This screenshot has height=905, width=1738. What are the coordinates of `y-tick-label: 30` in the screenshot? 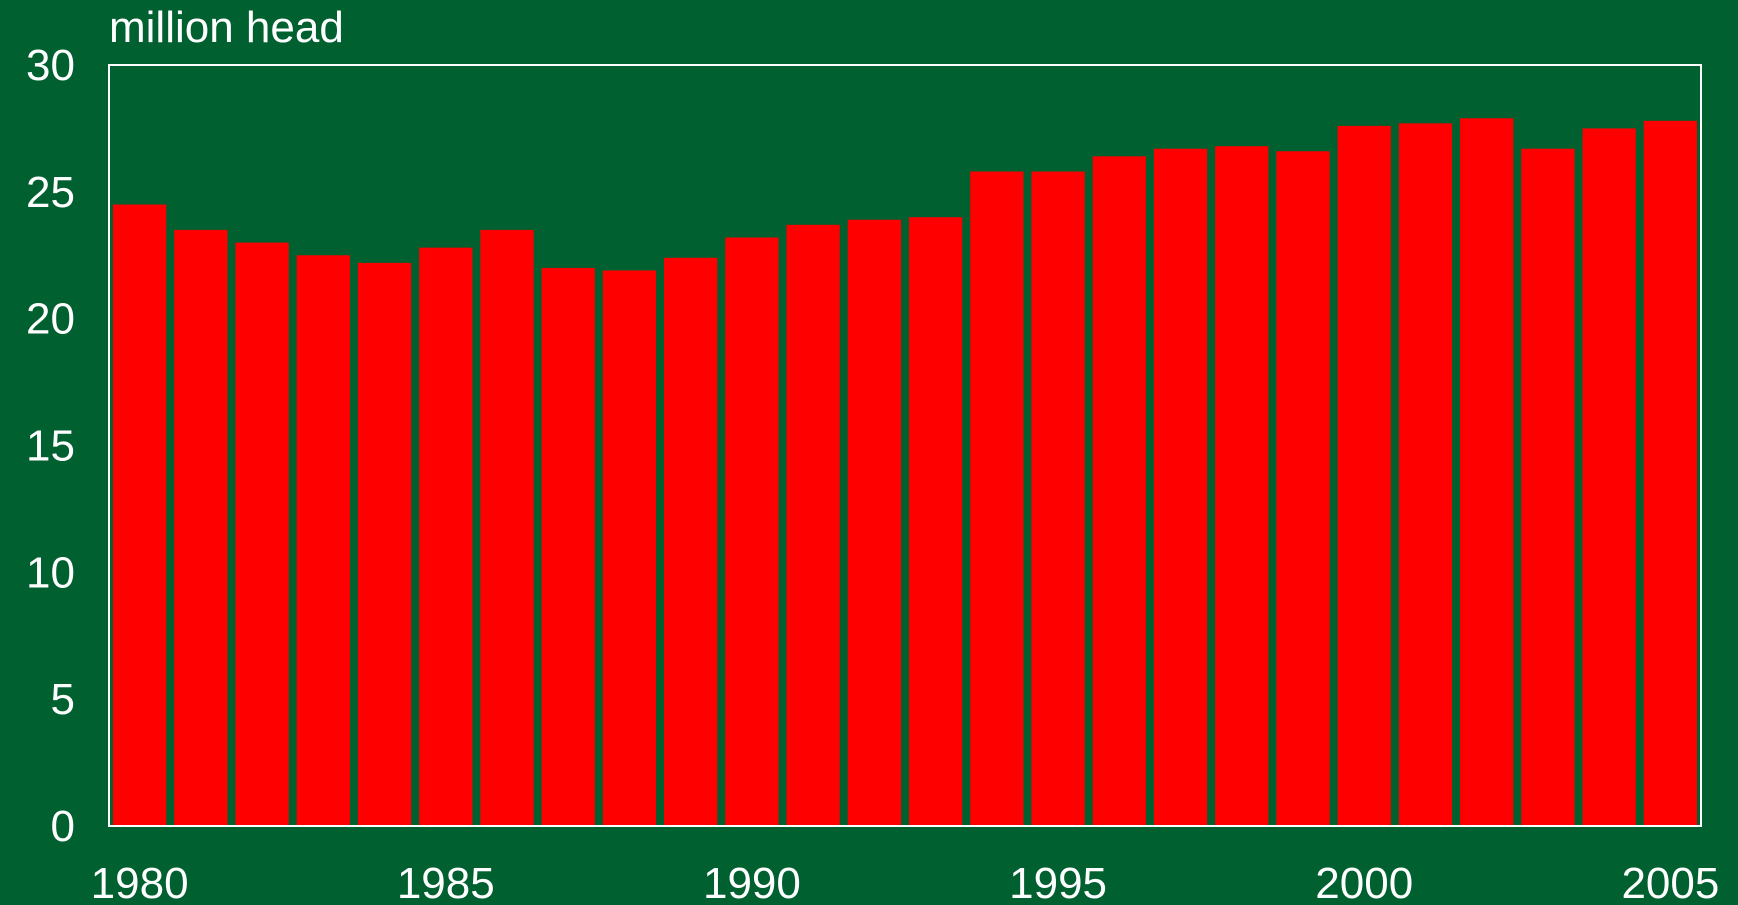 It's located at (50, 65).